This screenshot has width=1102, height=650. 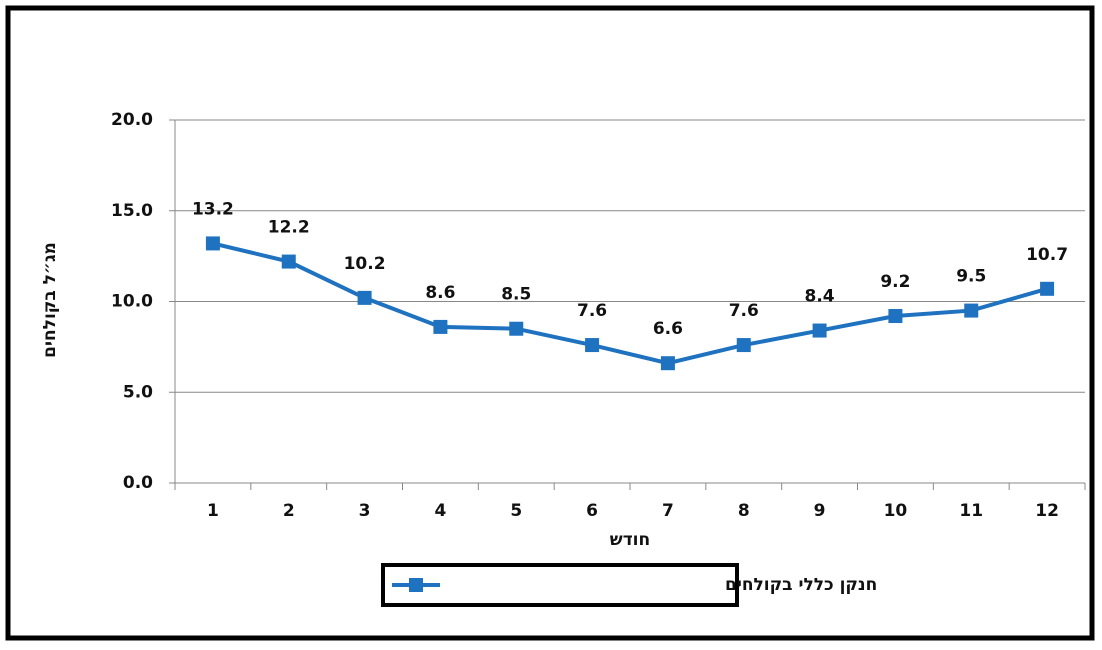 I want to click on x-tick-label: 8, so click(x=744, y=511).